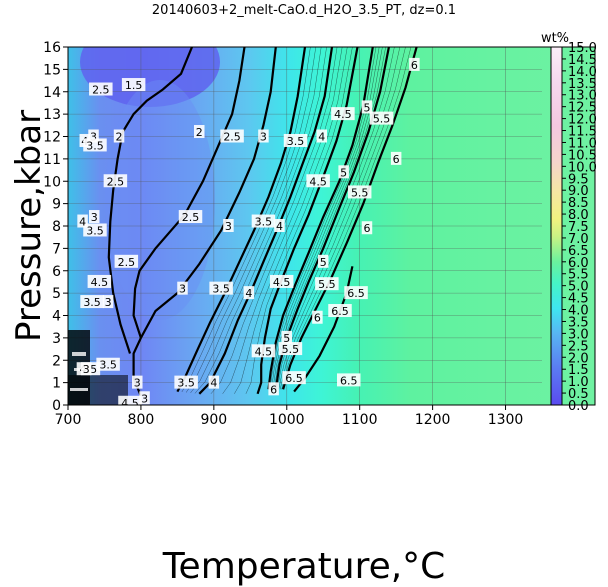  What do you see at coordinates (582, 72) in the screenshot?
I see `colorbar-tick-label: 14.0` at bounding box center [582, 72].